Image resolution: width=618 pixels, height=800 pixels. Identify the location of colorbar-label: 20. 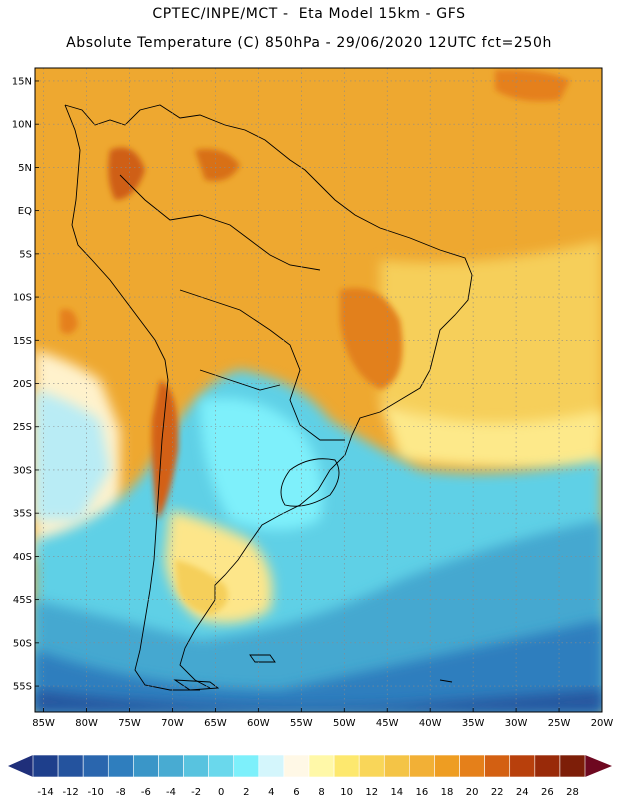
(472, 792).